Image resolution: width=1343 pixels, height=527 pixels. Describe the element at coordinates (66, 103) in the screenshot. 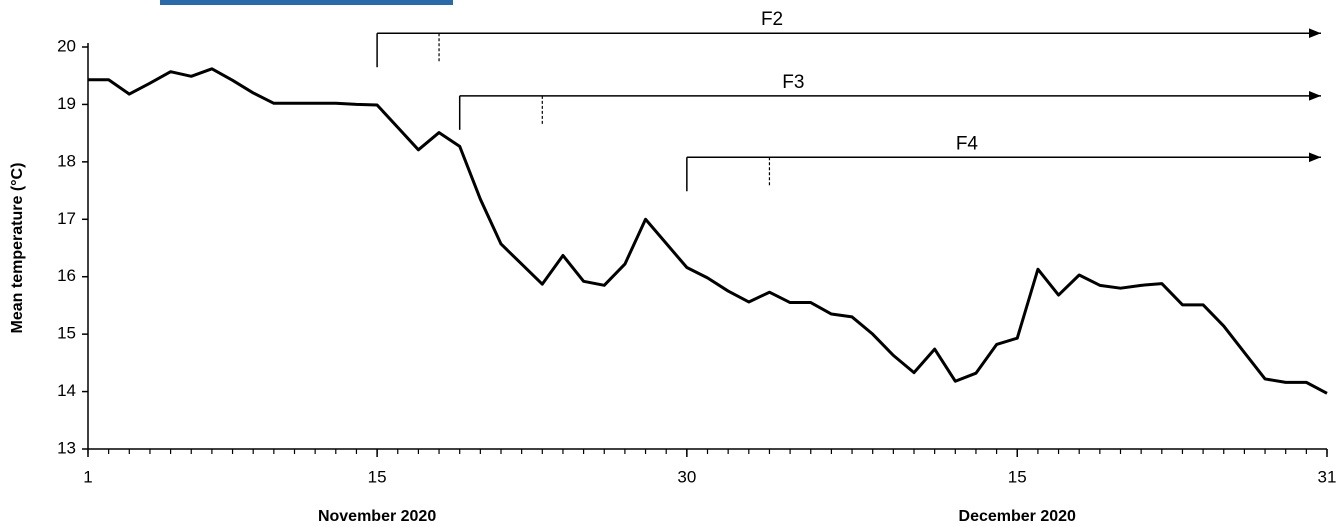

I see `y-tick-label: 19` at that location.